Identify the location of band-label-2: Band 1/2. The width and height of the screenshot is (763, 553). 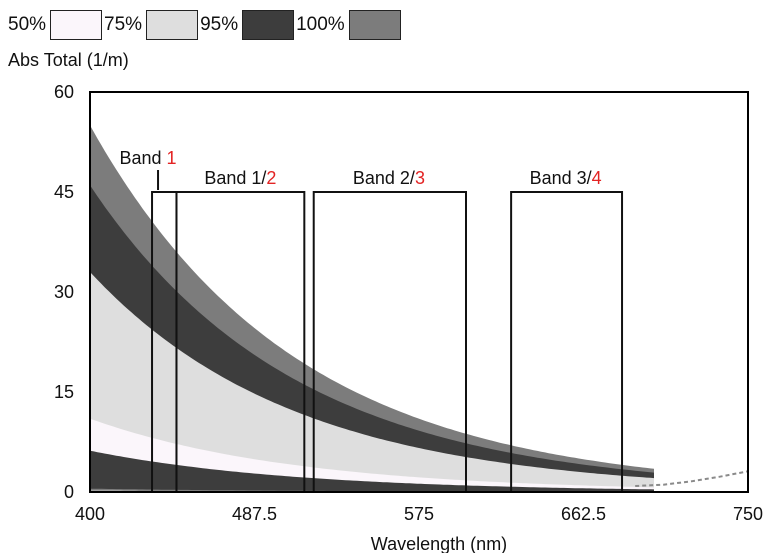
(240, 178).